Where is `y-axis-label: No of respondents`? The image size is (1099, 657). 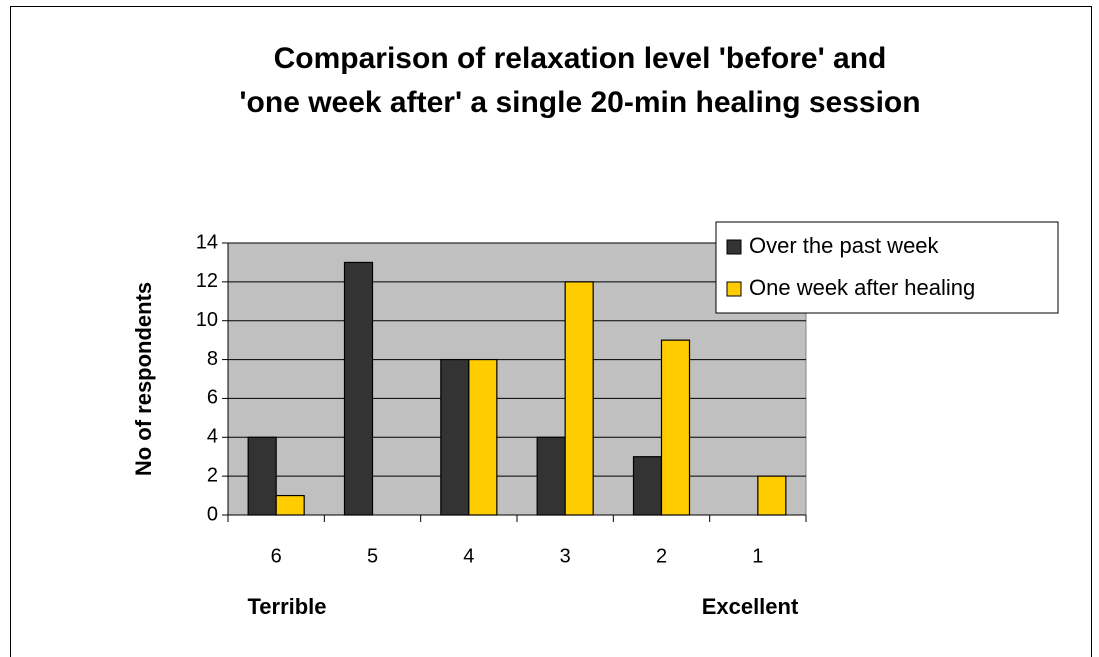
y-axis-label: No of respondents is located at coordinates (143, 379).